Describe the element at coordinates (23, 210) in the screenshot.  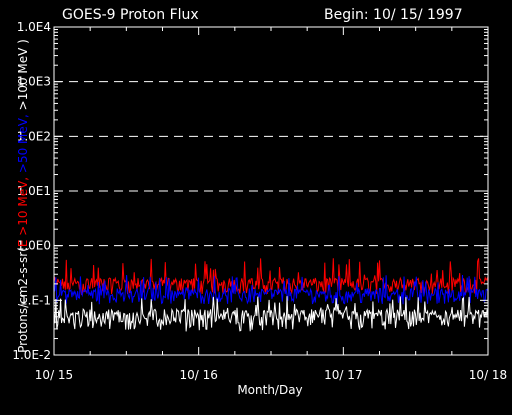
I see `y-axis-label-part: E >10 MeV,` at that location.